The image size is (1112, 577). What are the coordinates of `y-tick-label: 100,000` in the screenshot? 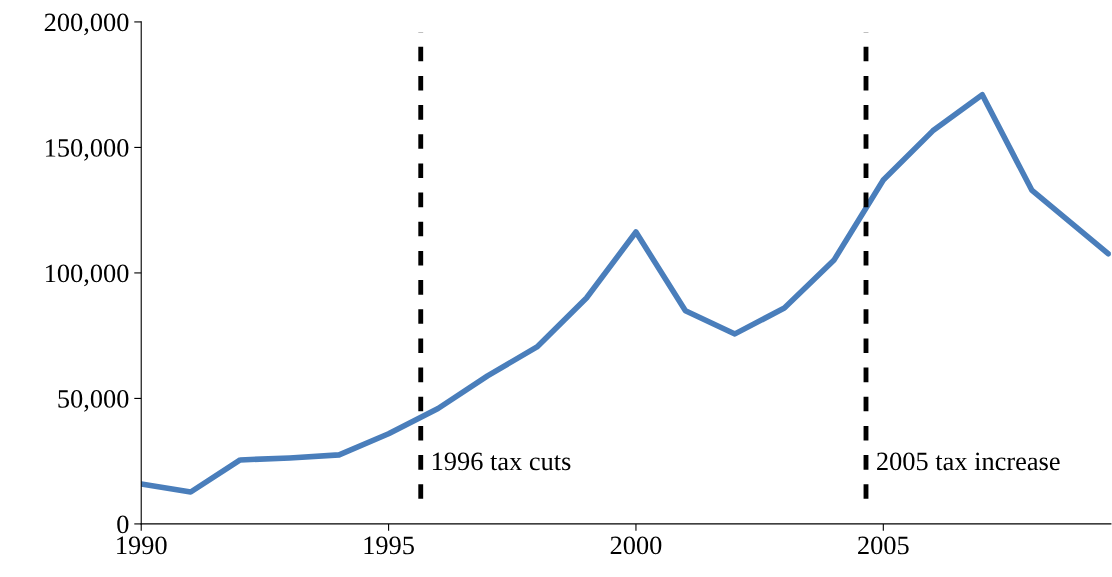 It's located at (87, 275).